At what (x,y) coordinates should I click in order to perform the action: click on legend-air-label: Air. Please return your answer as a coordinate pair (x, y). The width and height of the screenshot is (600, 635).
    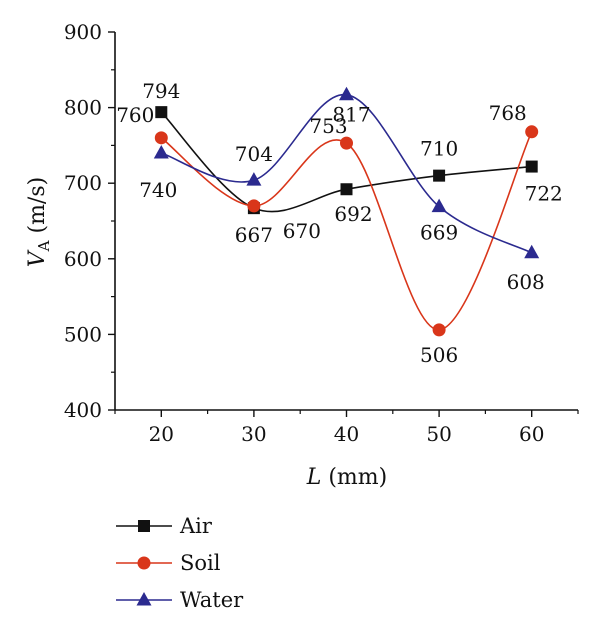
    Looking at the image, I should click on (196, 526).